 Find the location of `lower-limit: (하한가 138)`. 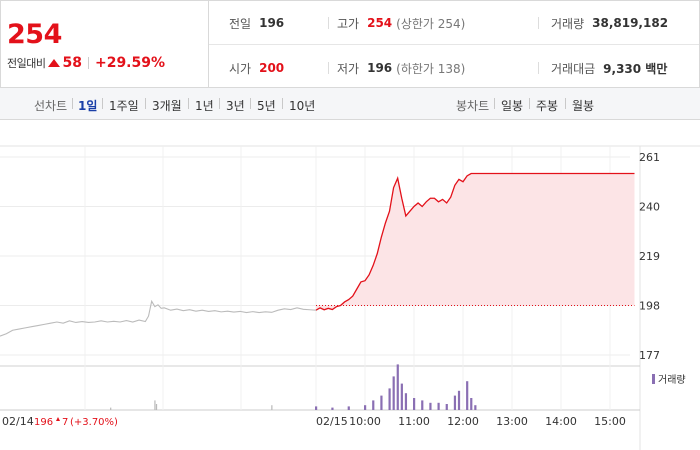

lower-limit: (하한가 138) is located at coordinates (431, 68).